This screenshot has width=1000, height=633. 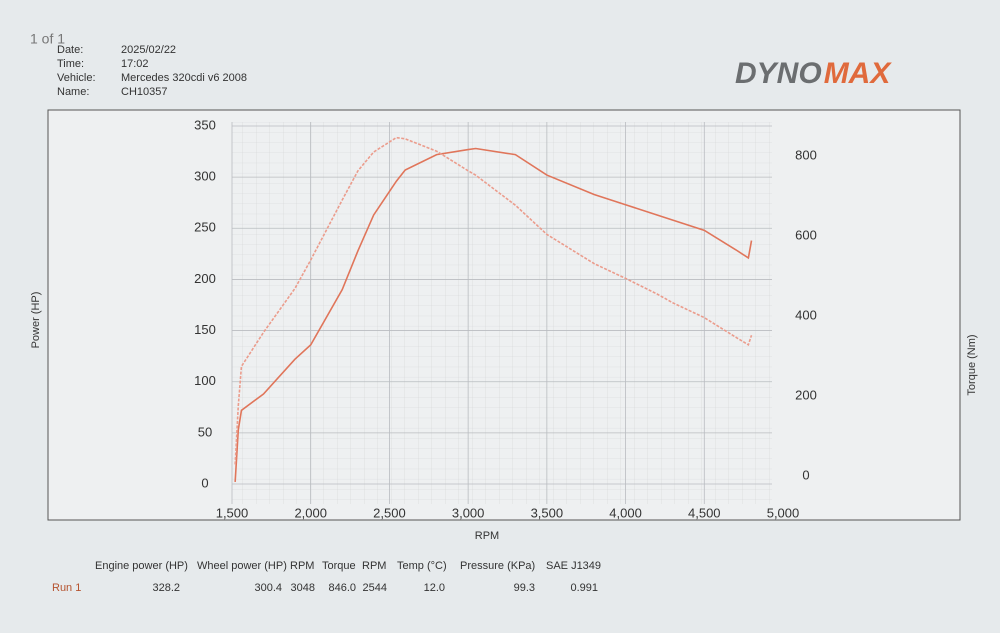 I want to click on x-tick-label: 4,000, so click(x=625, y=512).